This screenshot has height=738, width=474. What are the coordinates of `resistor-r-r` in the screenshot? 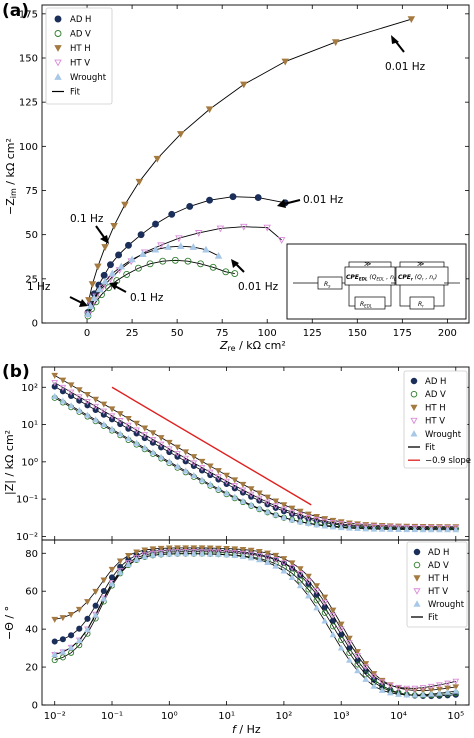 It's located at (422, 303).